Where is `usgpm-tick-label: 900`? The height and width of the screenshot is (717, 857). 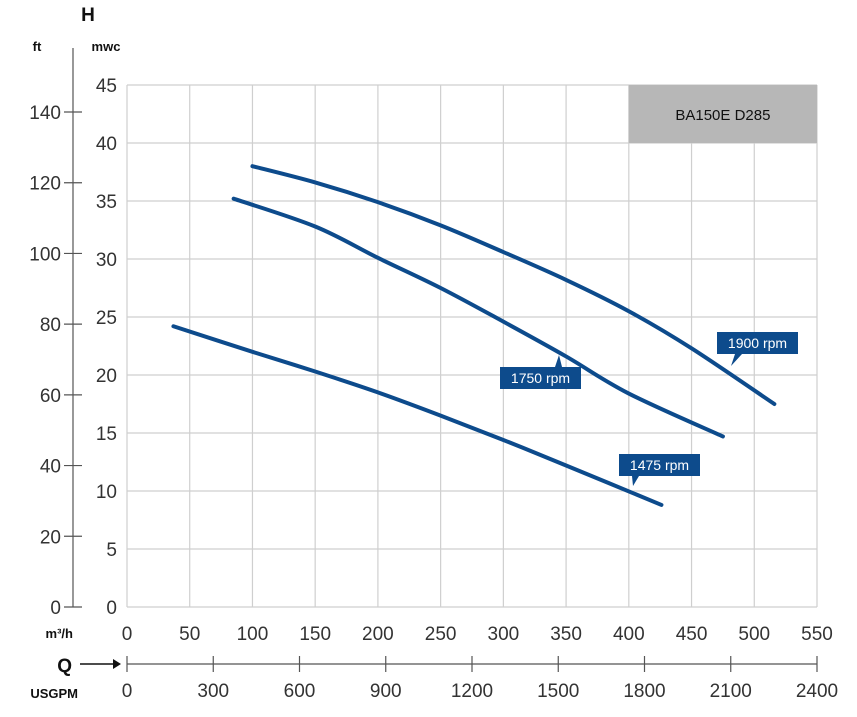
usgpm-tick-label: 900 is located at coordinates (386, 691).